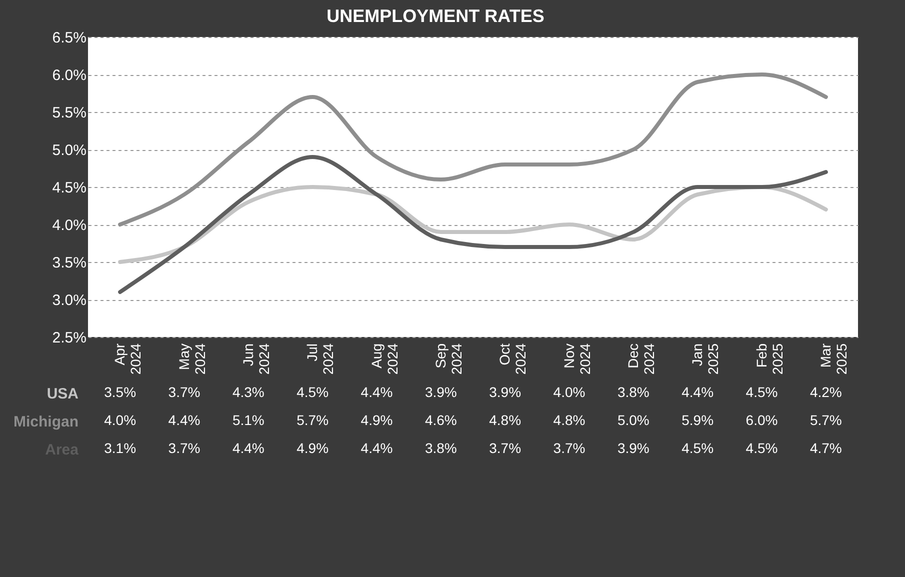  Describe the element at coordinates (120, 448) in the screenshot. I see `text: 3.1%` at that location.